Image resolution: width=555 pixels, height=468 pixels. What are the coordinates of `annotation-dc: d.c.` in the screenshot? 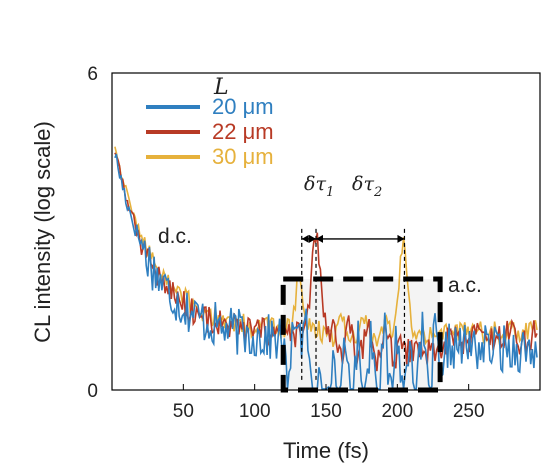 It's located at (175, 236).